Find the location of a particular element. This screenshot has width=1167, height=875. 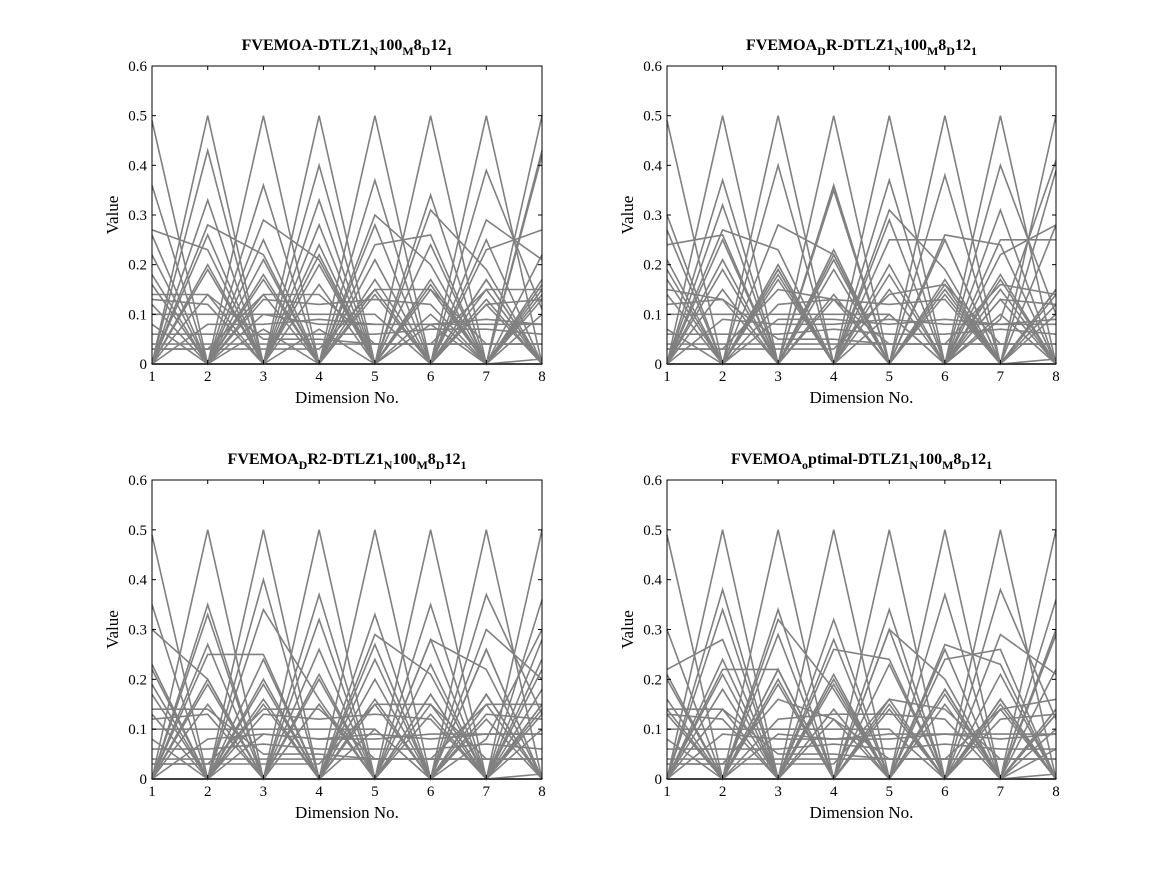

chart-2-y-axis-label: Value is located at coordinates (627, 215).